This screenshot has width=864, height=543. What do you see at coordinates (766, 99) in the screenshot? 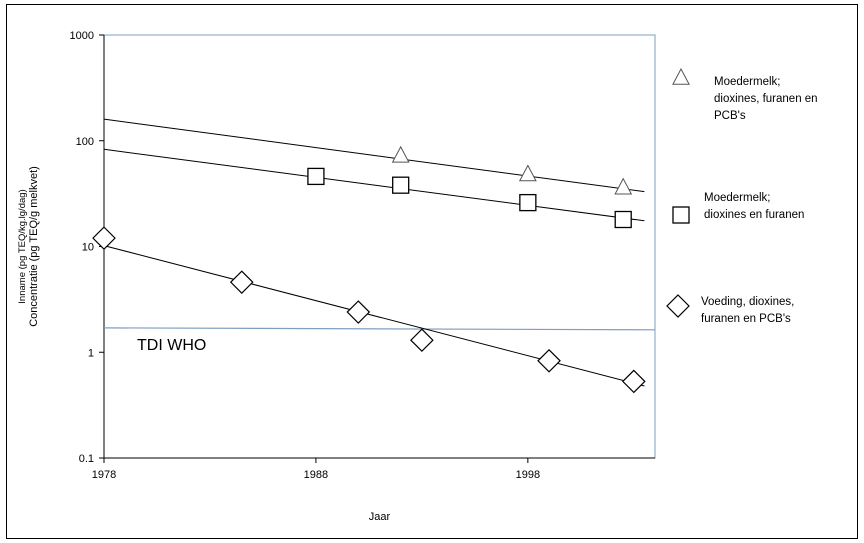
I see `legend-label: dioxines, furanen en` at bounding box center [766, 99].